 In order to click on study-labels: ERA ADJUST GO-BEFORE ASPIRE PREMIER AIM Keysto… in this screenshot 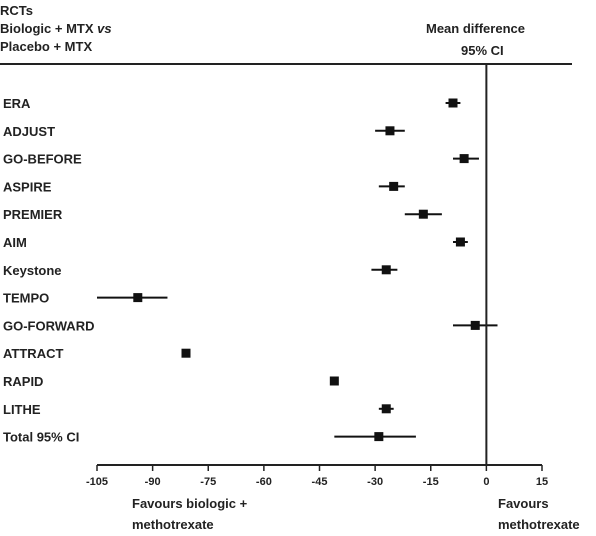, I will do `click(48, 270)`.